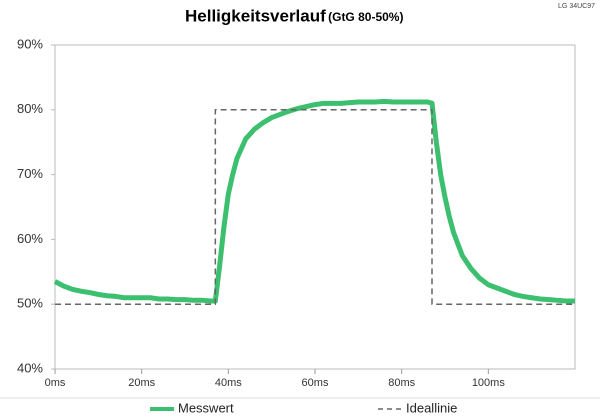 The image size is (600, 420). I want to click on x-tick-label: 80ms, so click(401, 383).